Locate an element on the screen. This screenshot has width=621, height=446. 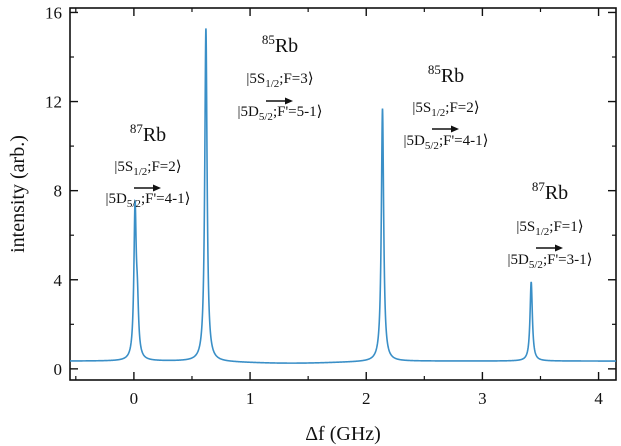
state-quantum-numbers: ;F=1⟩ is located at coordinates (566, 227).